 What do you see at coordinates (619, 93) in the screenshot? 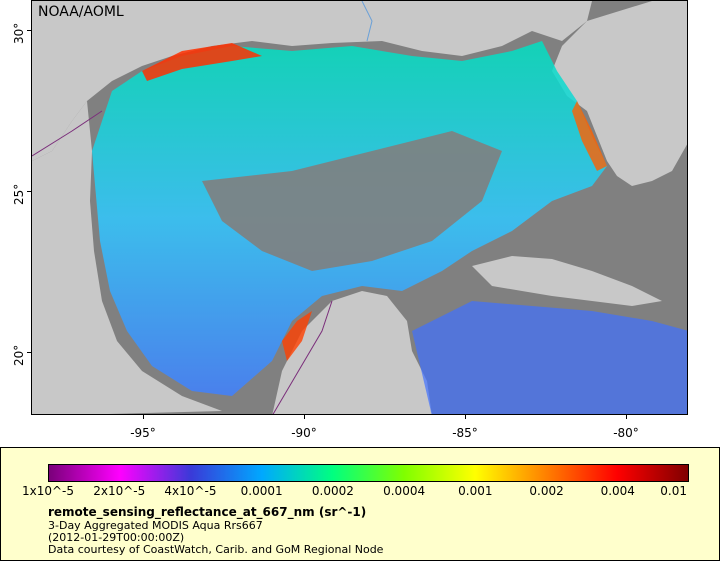
I see `florida-land` at bounding box center [619, 93].